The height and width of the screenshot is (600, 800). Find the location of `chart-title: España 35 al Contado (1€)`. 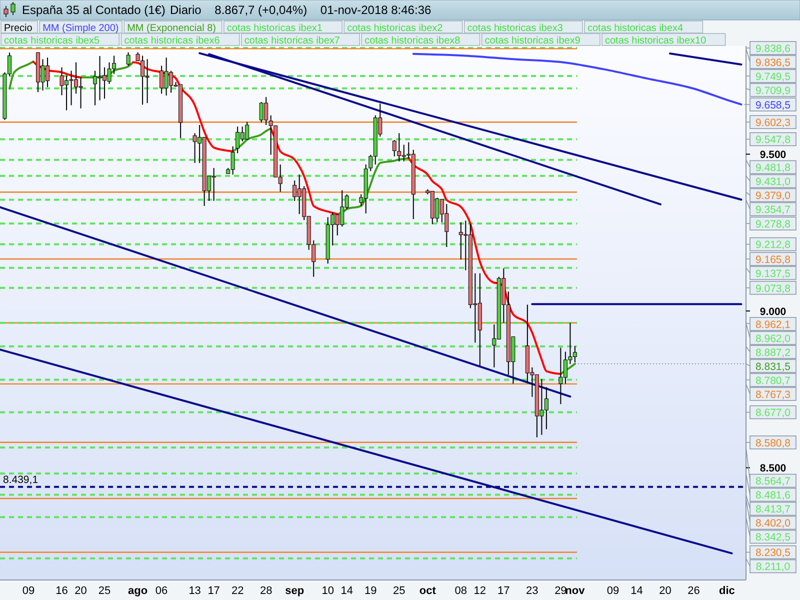

chart-title: España 35 al Contado (1€) is located at coordinates (94, 10).